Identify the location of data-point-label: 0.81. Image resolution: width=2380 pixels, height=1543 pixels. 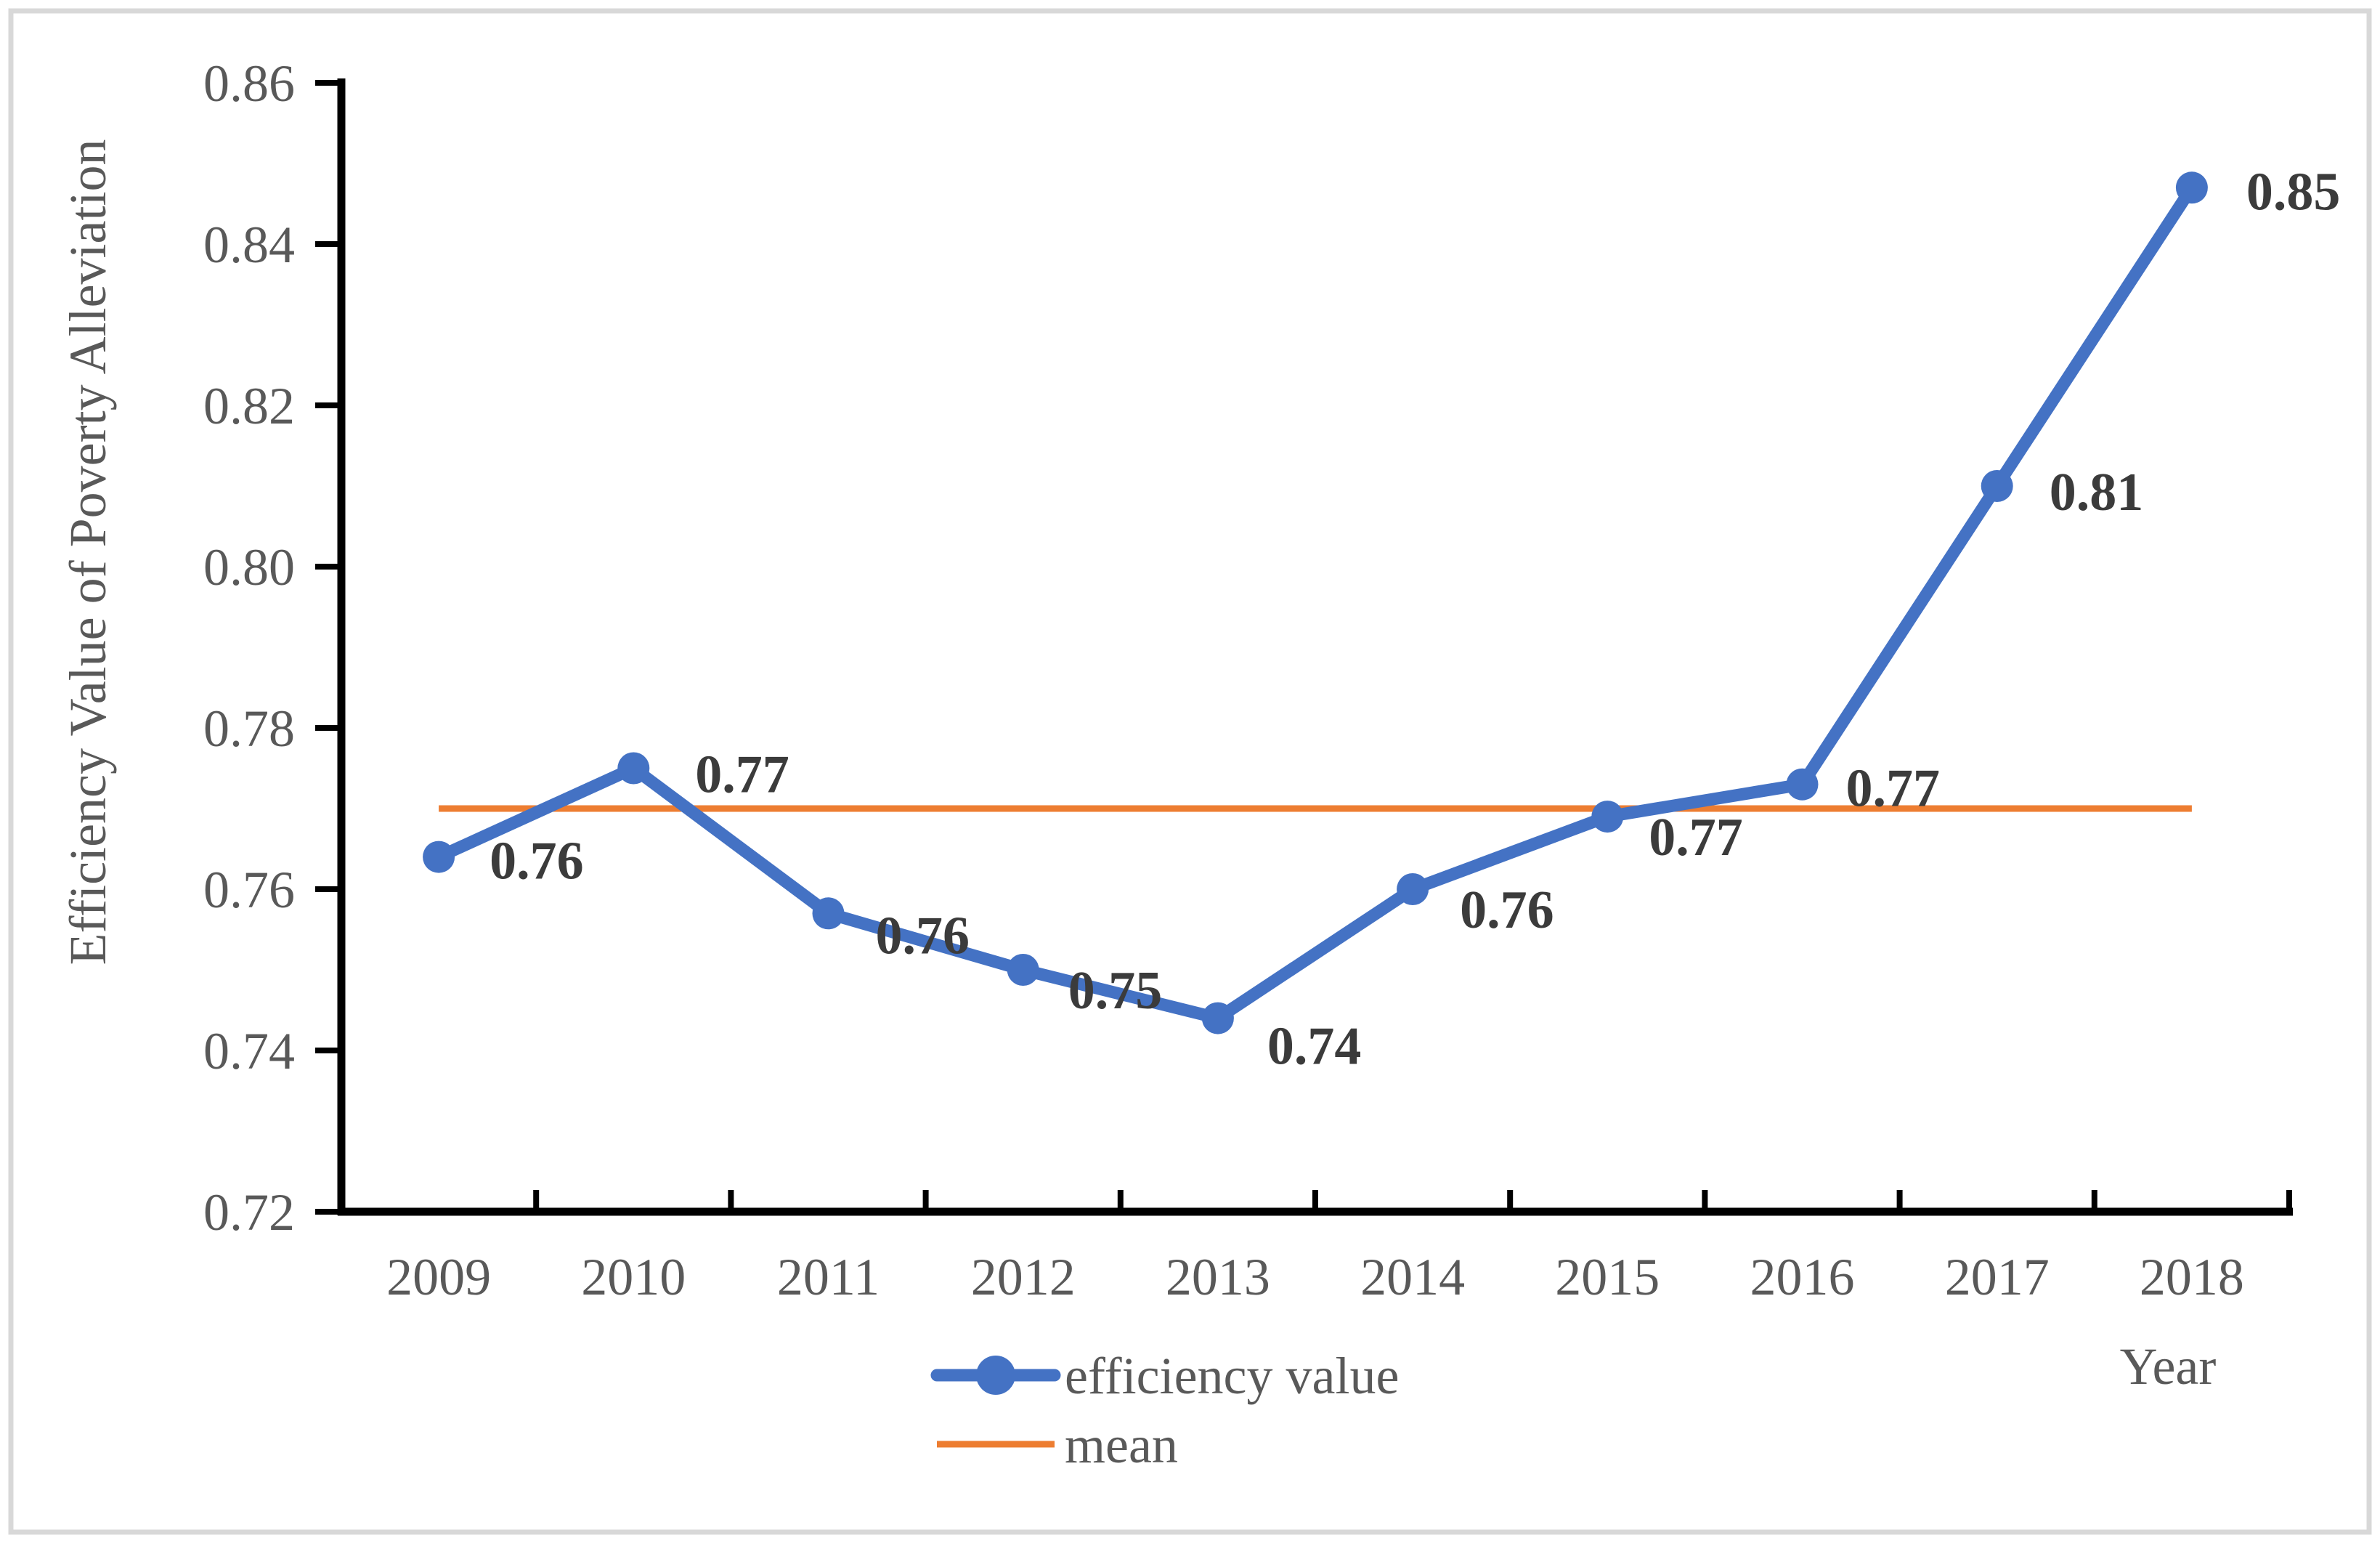
(2097, 493).